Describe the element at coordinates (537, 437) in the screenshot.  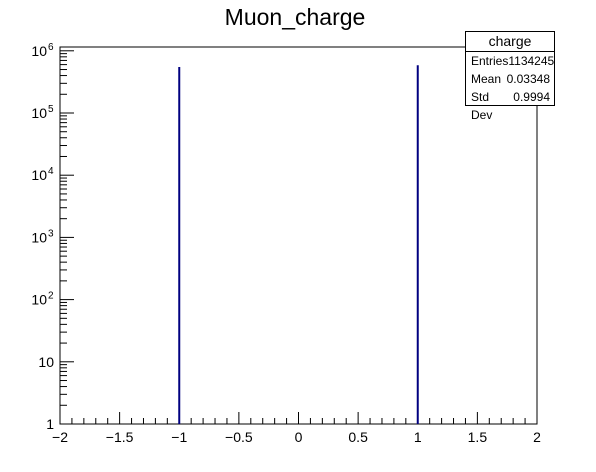
I see `x-tick-label: 2` at that location.